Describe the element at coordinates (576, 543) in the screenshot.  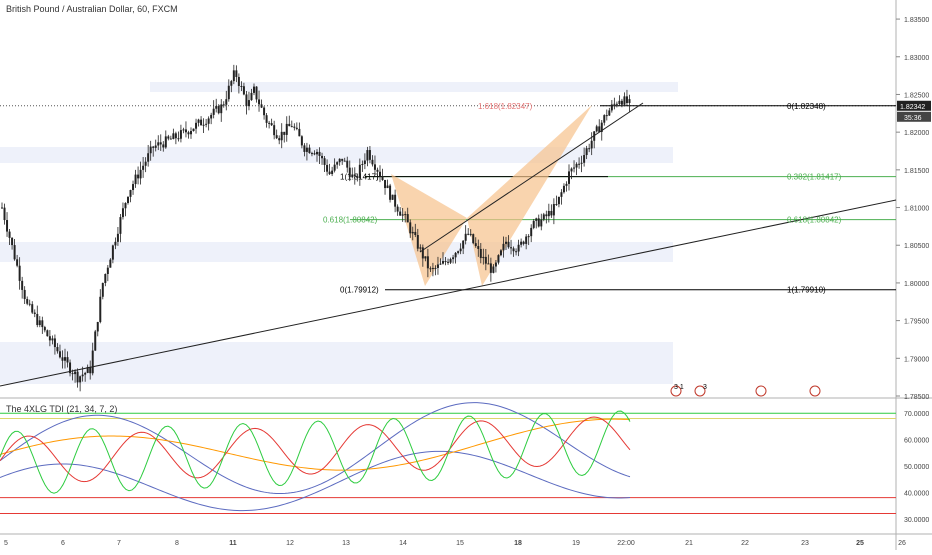
I see `time-axis-label: 19` at that location.